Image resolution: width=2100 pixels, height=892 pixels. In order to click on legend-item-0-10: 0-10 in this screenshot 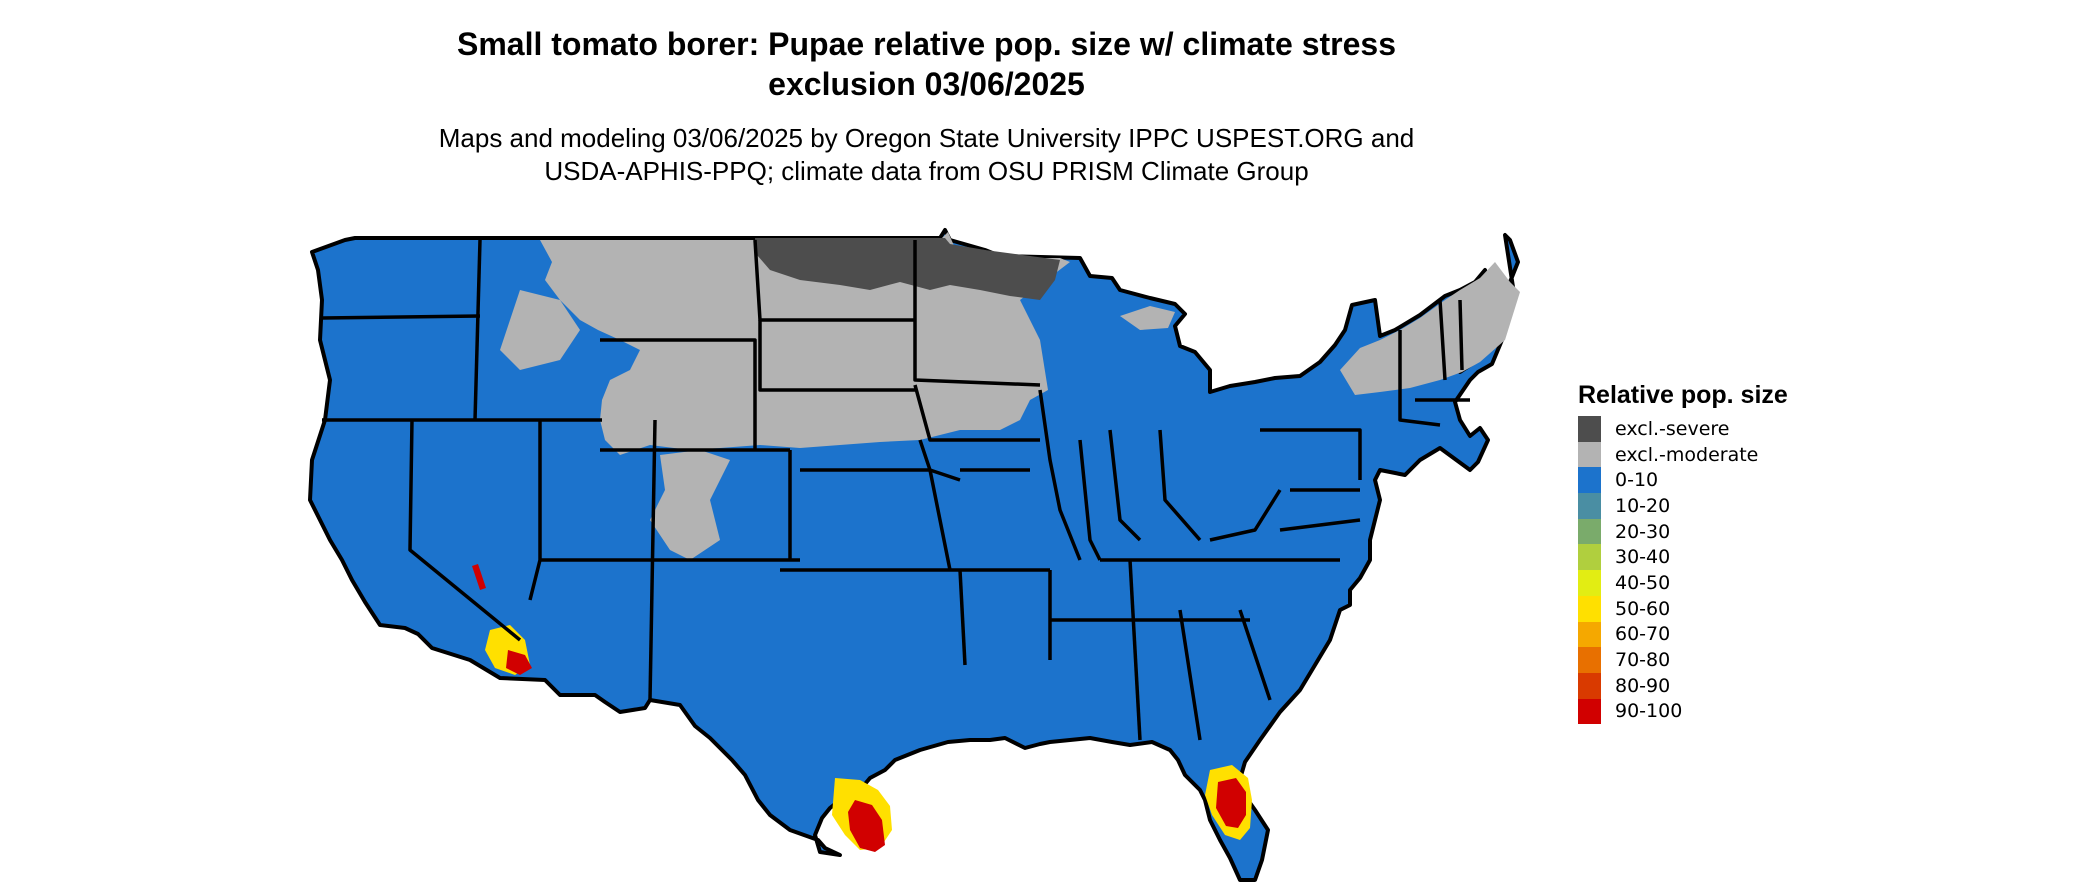, I will do `click(1683, 480)`.